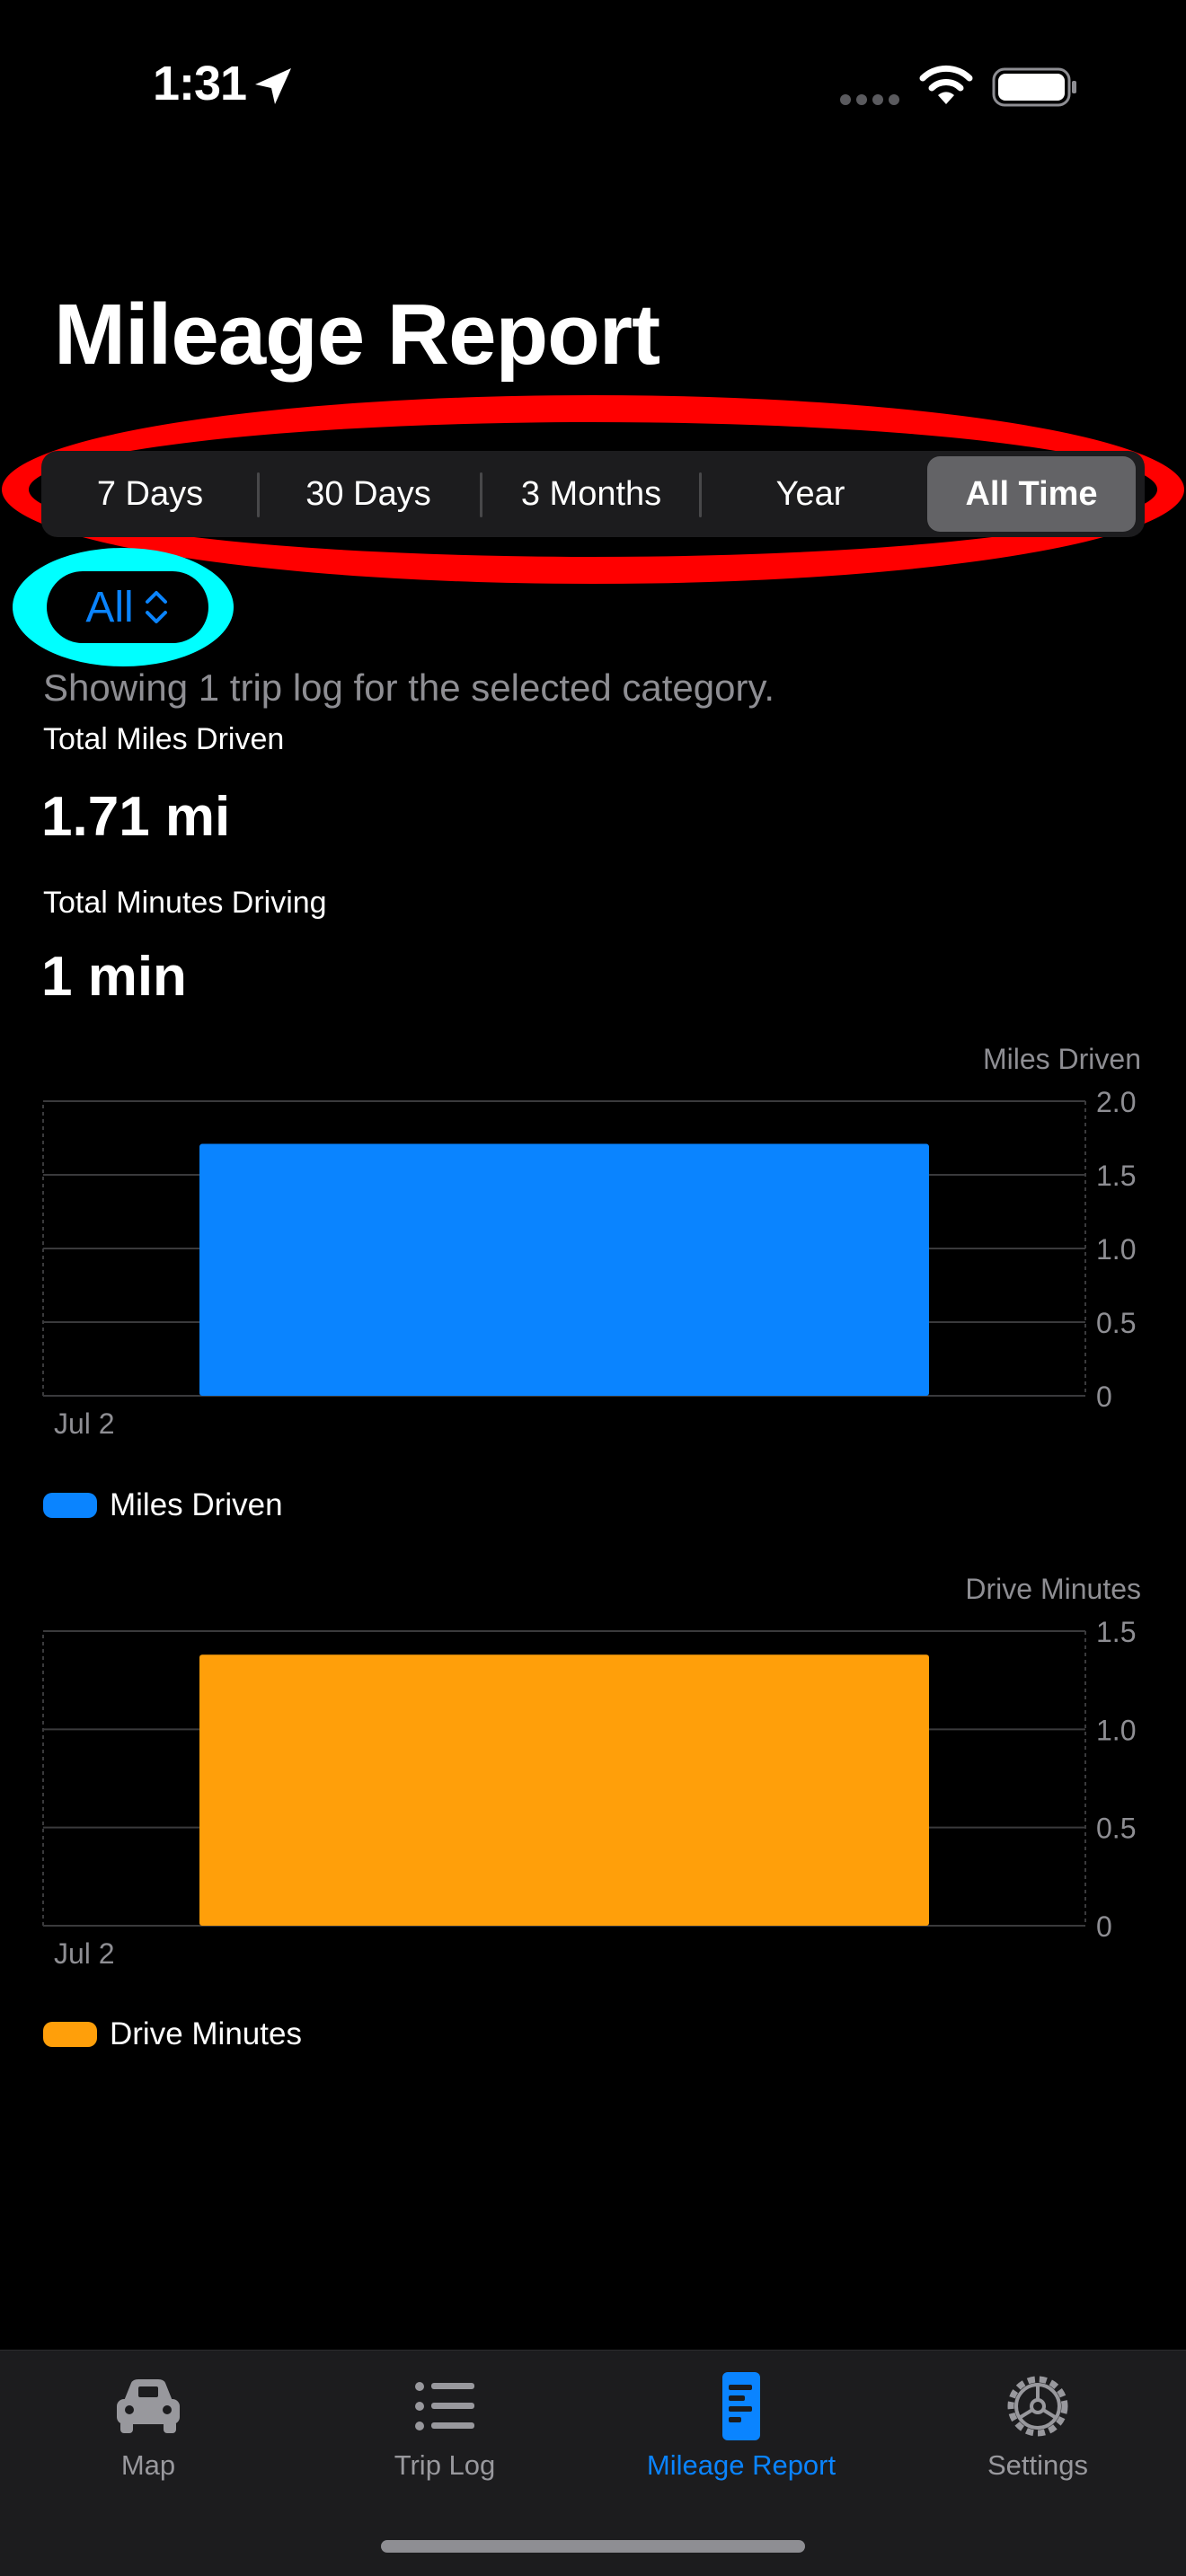 The image size is (1186, 2576). What do you see at coordinates (273, 86) in the screenshot?
I see `location-arrow-icon` at bounding box center [273, 86].